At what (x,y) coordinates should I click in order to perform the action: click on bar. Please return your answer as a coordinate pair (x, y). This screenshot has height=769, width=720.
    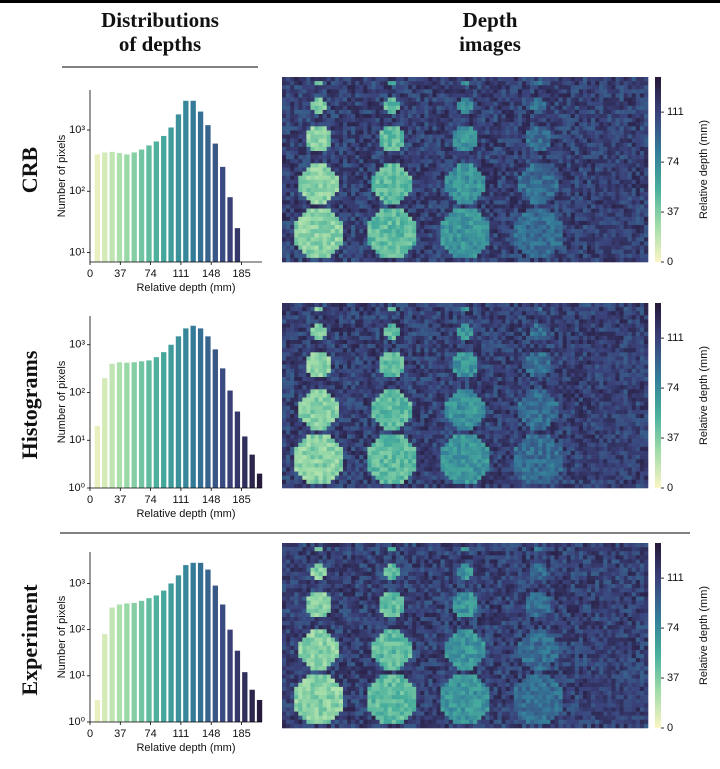
    Looking at the image, I should click on (141, 424).